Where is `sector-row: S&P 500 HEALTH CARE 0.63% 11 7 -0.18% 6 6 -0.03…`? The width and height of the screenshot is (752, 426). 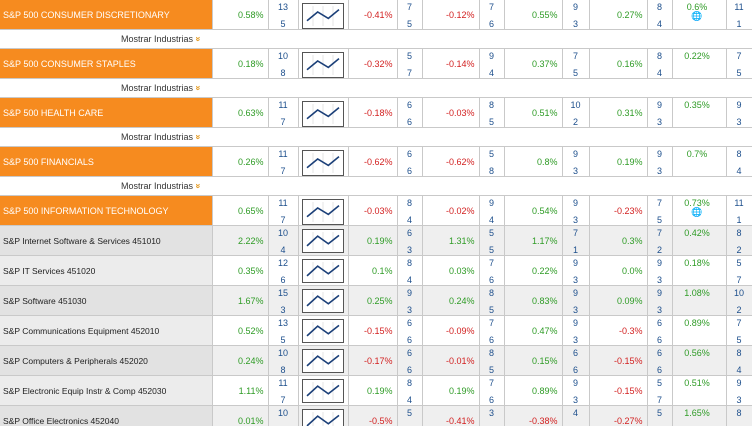
sector-row: S&P 500 HEALTH CARE 0.63% 11 7 -0.18% 6 6 -0.03… is located at coordinates (376, 112).